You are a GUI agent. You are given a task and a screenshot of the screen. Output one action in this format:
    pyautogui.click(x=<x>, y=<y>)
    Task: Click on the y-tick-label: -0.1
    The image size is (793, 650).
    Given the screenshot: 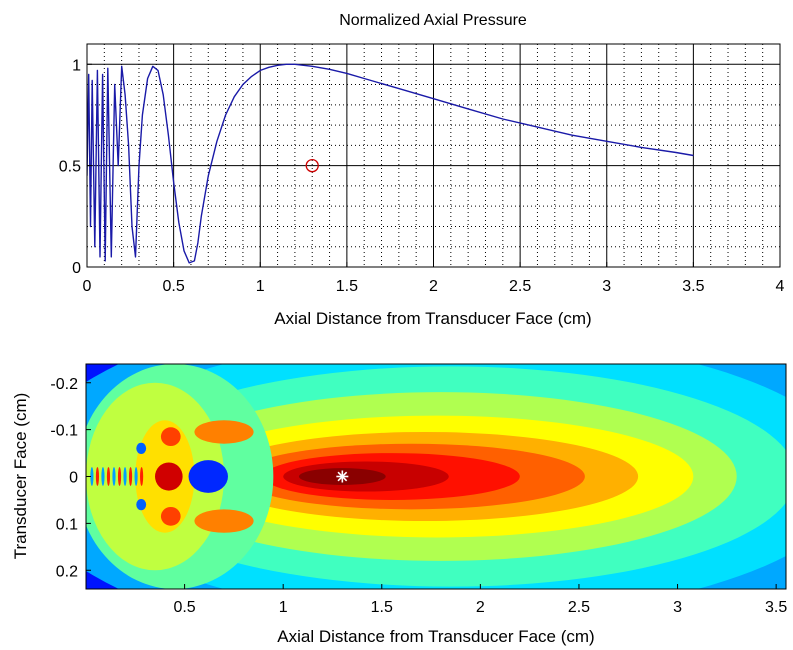 What is the action you would take?
    pyautogui.click(x=64, y=431)
    